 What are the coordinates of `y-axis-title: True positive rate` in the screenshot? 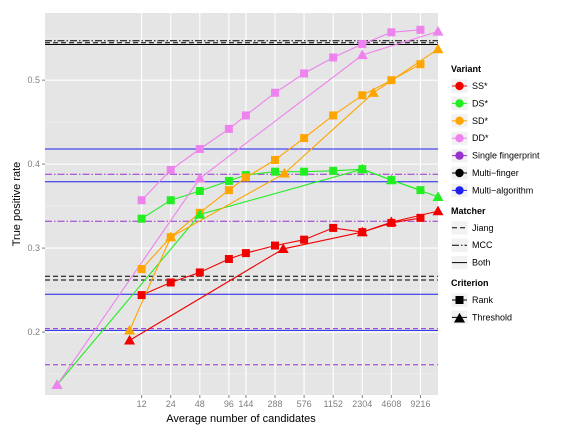 It's located at (17, 204).